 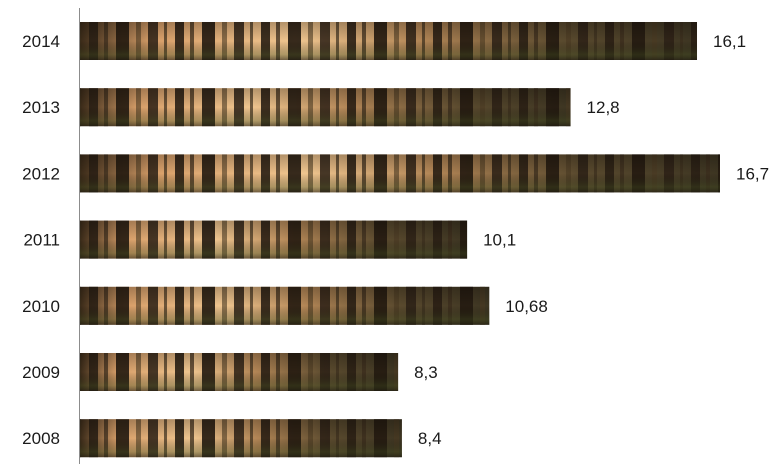 I want to click on y-tick-label: 2010, so click(x=41, y=306).